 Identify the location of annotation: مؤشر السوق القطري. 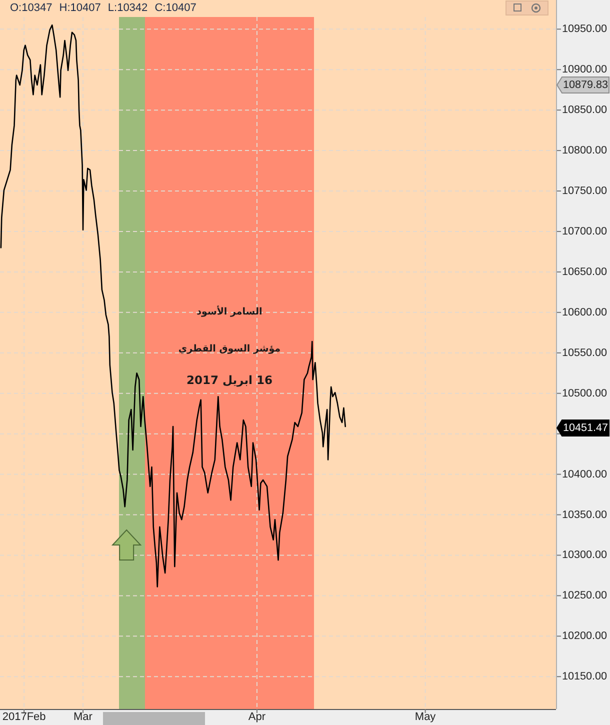
(229, 349).